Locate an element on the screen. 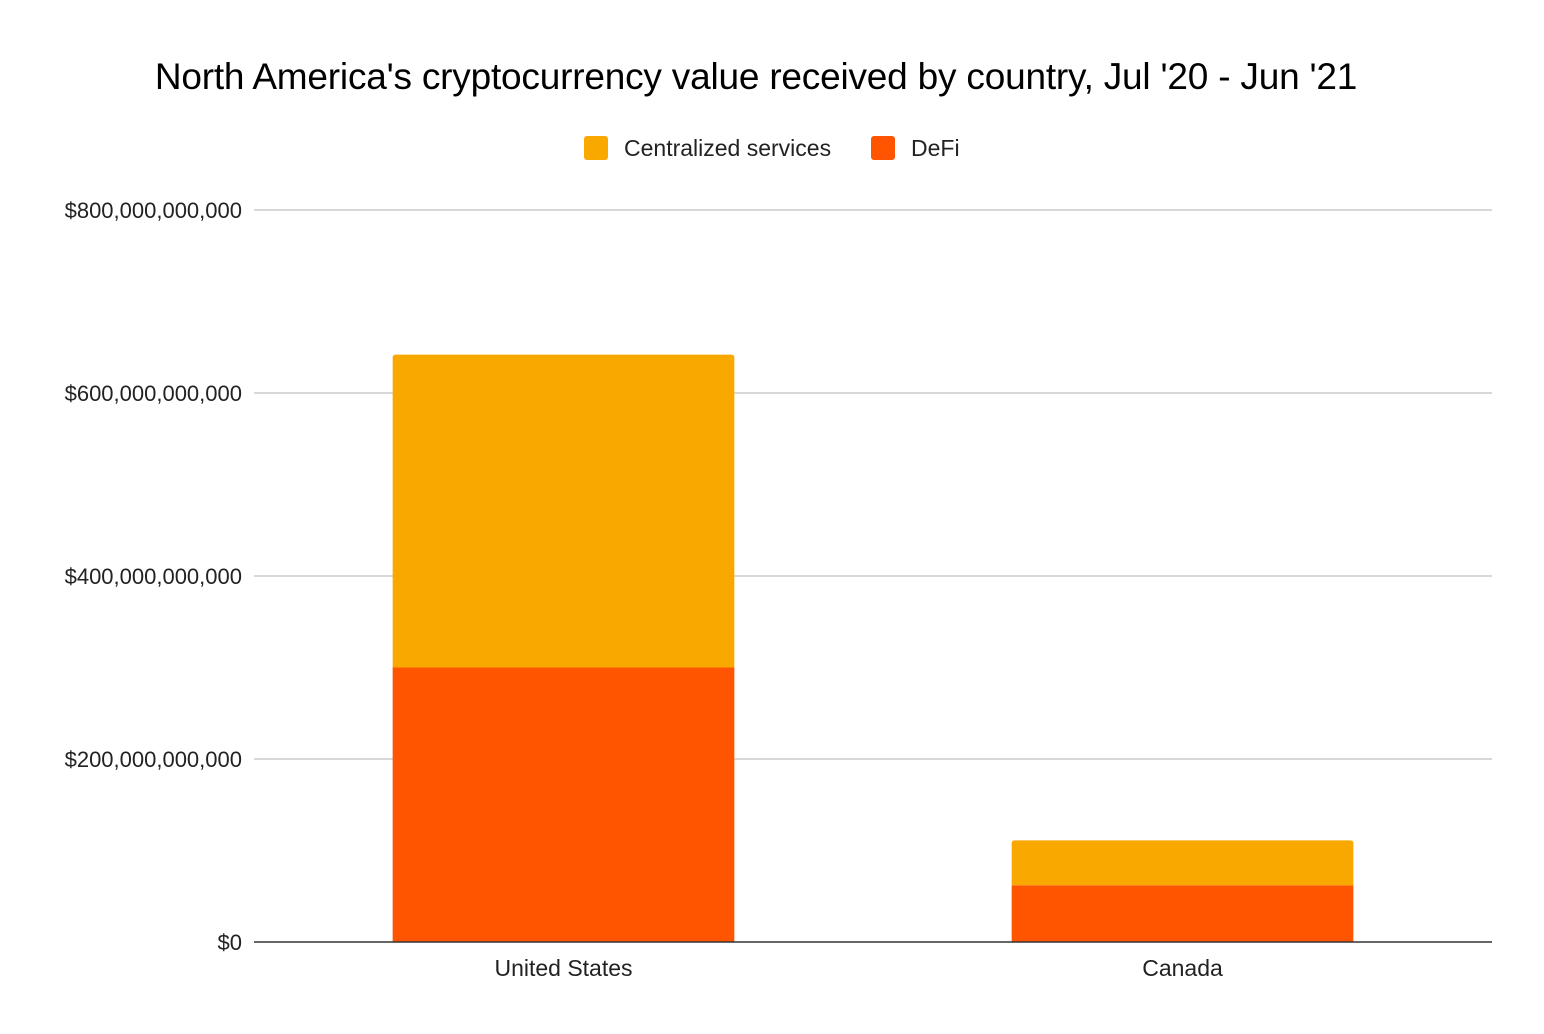  legend-item-defi: DeFi is located at coordinates (915, 148).